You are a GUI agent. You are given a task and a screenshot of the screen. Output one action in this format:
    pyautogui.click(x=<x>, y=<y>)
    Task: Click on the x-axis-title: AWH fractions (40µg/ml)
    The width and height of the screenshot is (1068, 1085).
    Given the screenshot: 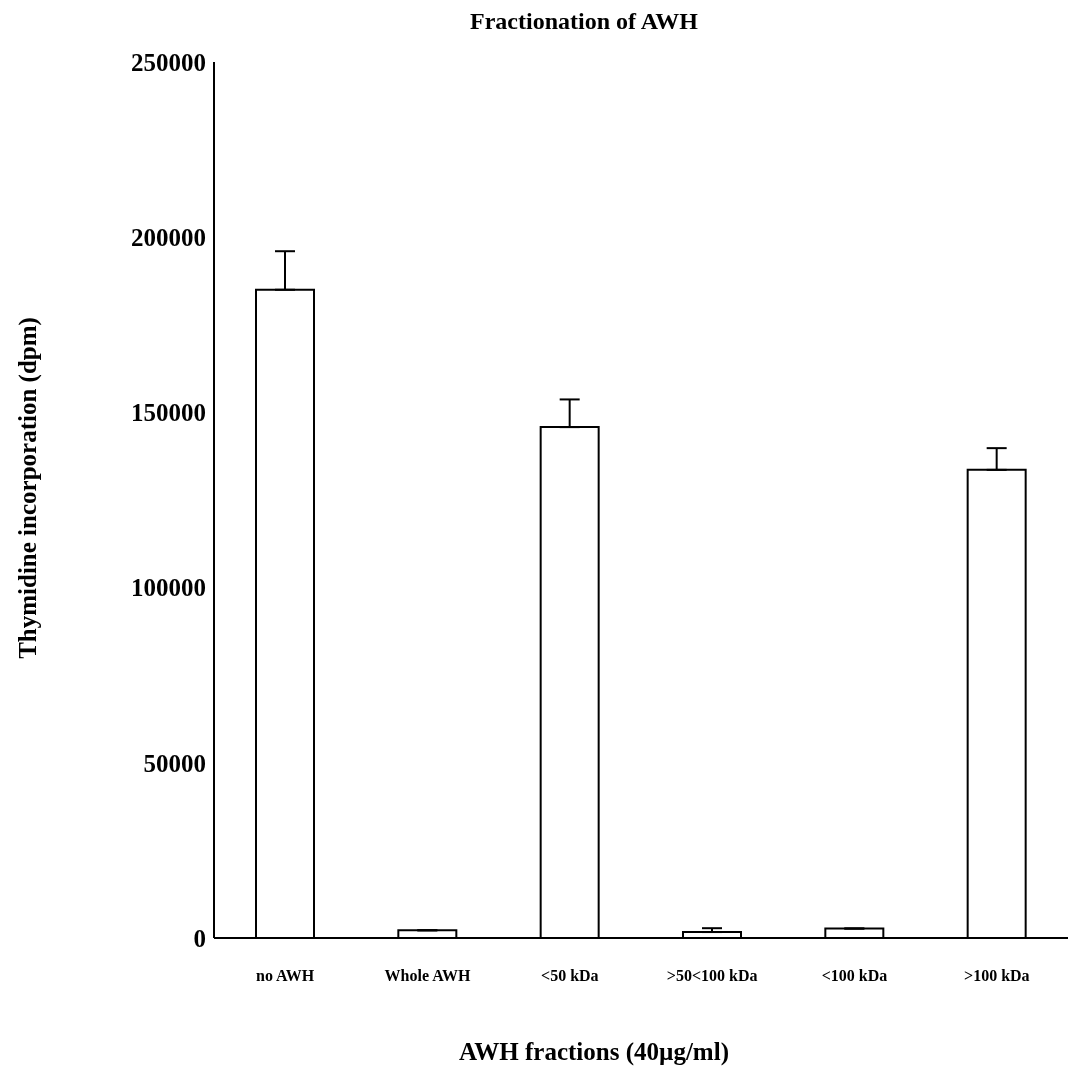 What is the action you would take?
    pyautogui.click(x=594, y=1052)
    